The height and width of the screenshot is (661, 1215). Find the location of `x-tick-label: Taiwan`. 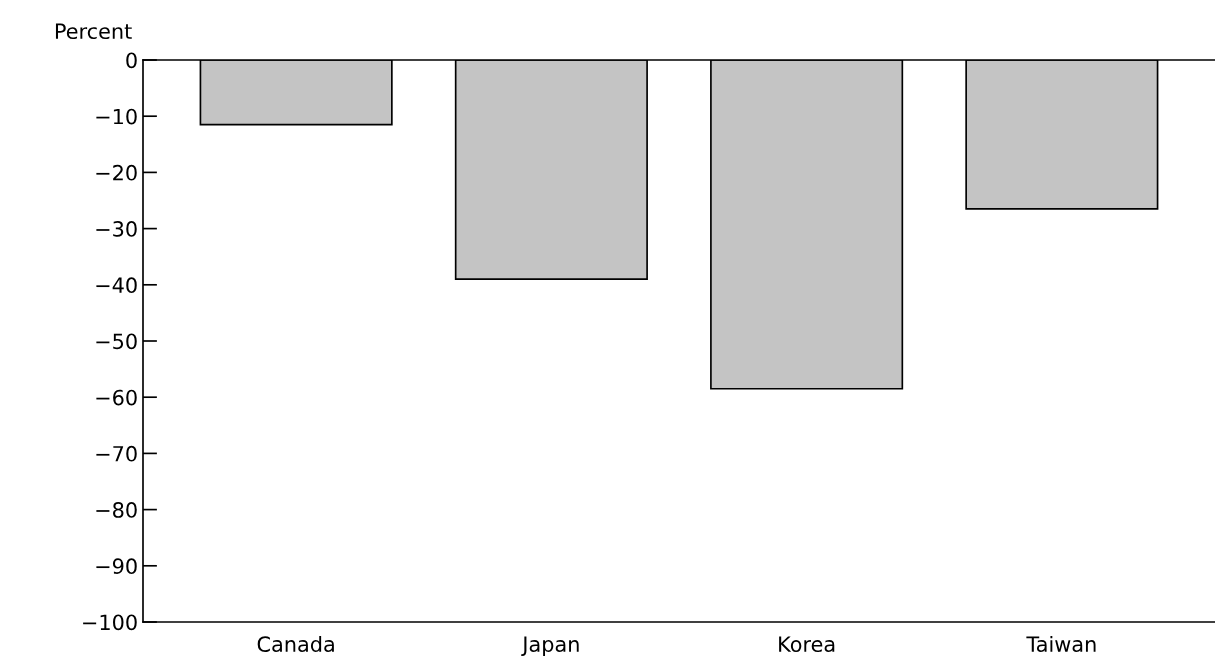

x-tick-label: Taiwan is located at coordinates (1061, 644).